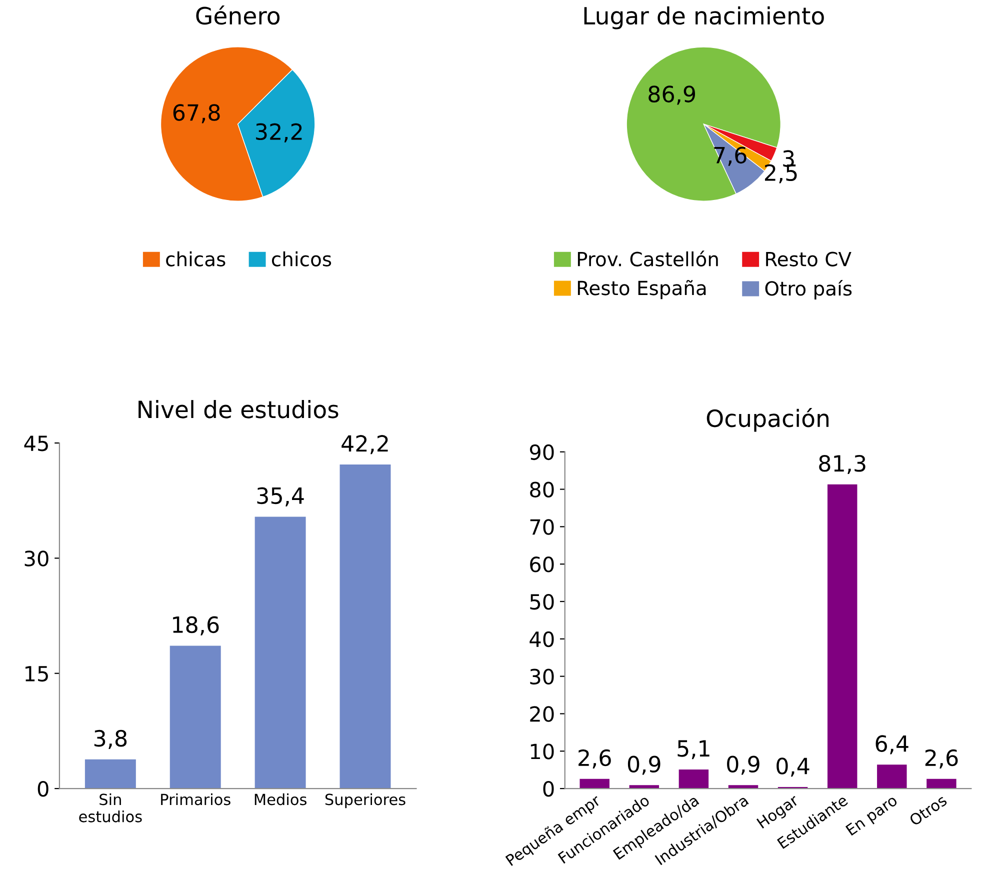 The height and width of the screenshot is (886, 991). What do you see at coordinates (36, 444) in the screenshot?
I see `y-tick-label: 45` at bounding box center [36, 444].